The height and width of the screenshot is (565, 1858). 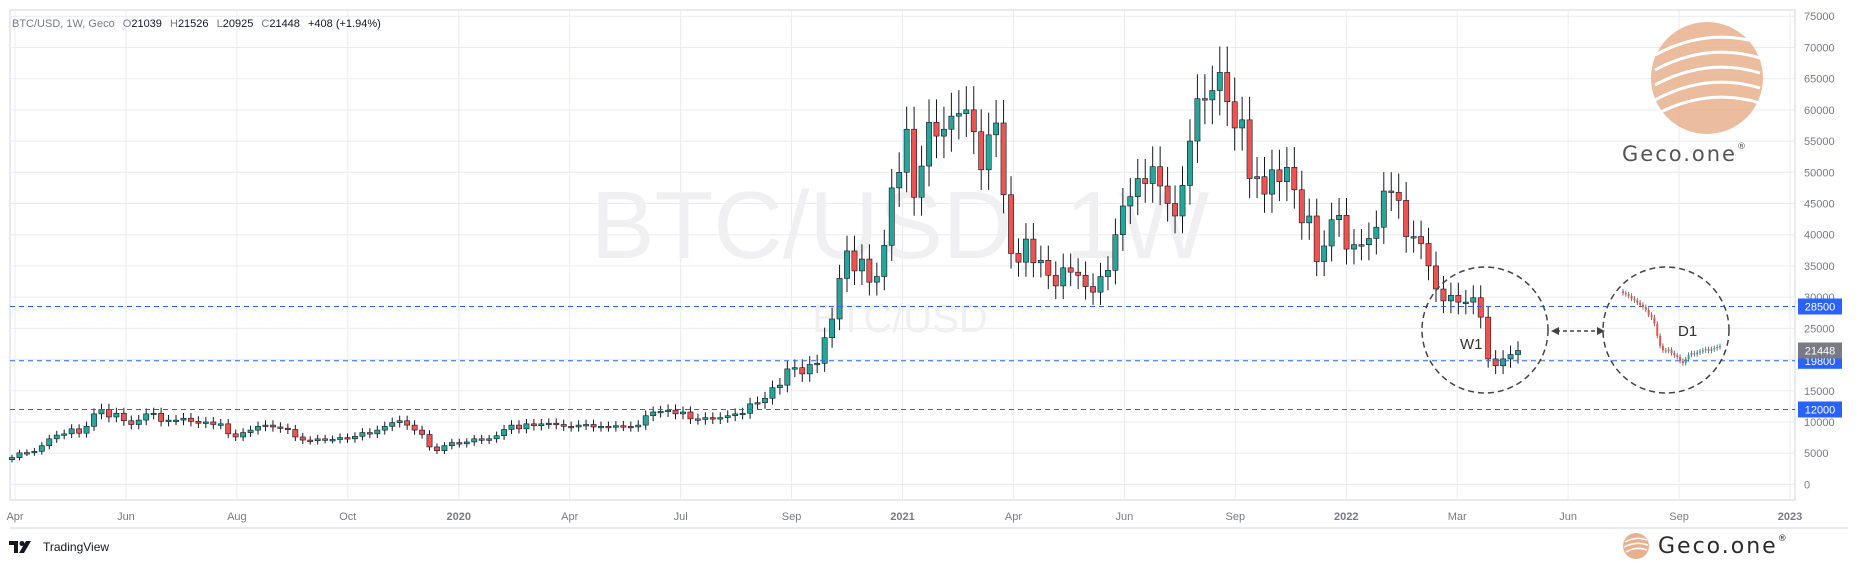 I want to click on y-tick-label: 15000, so click(x=1819, y=392).